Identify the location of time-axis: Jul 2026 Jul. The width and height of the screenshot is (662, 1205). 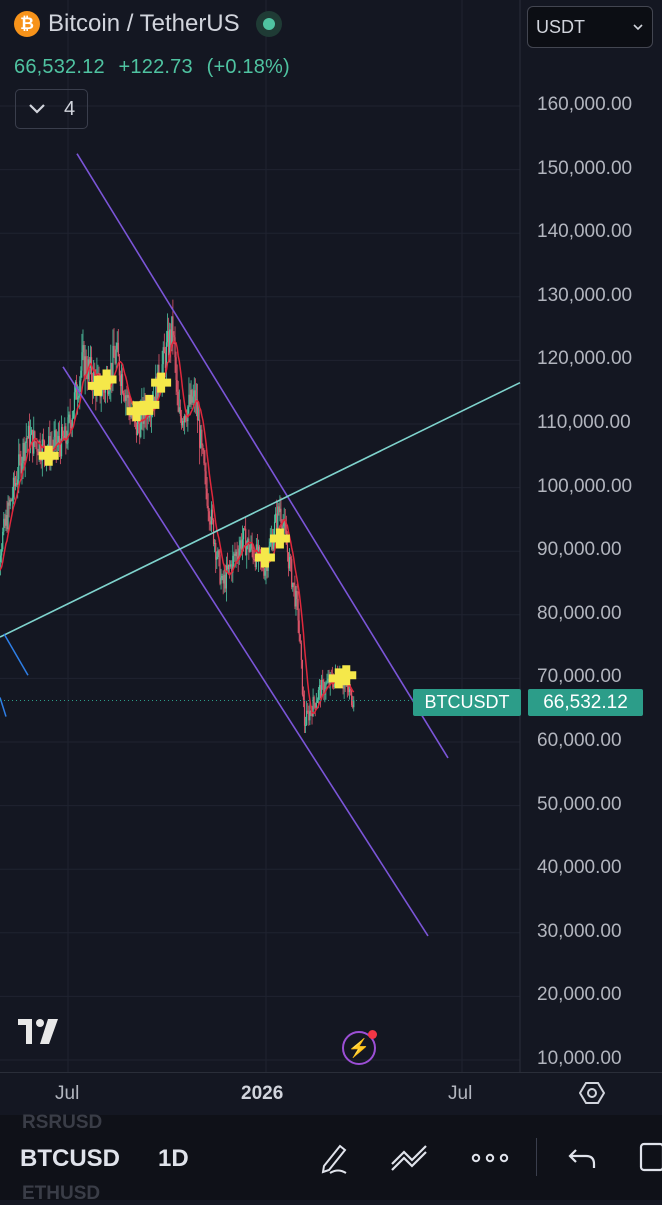
(331, 1093).